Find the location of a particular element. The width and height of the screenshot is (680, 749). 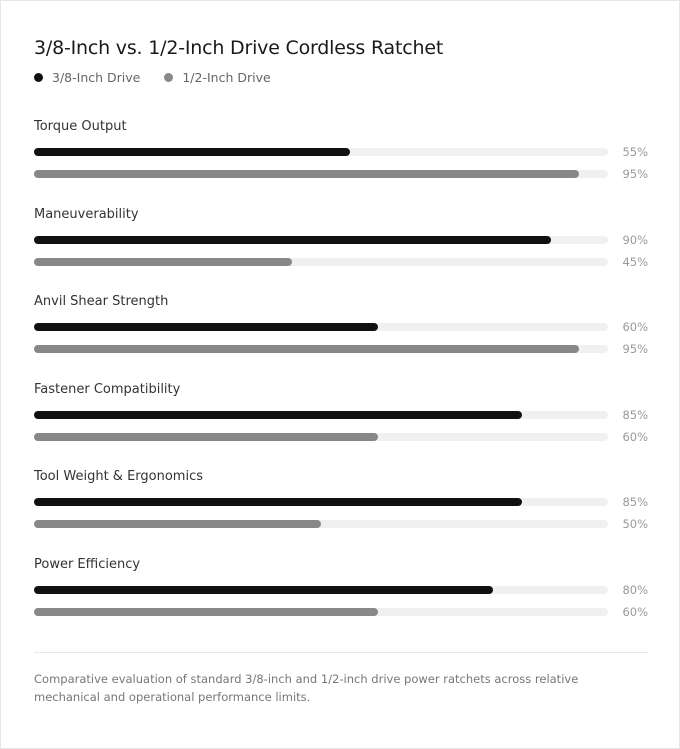

legend-item-series-1: 3/8-Inch Drive is located at coordinates (87, 77).